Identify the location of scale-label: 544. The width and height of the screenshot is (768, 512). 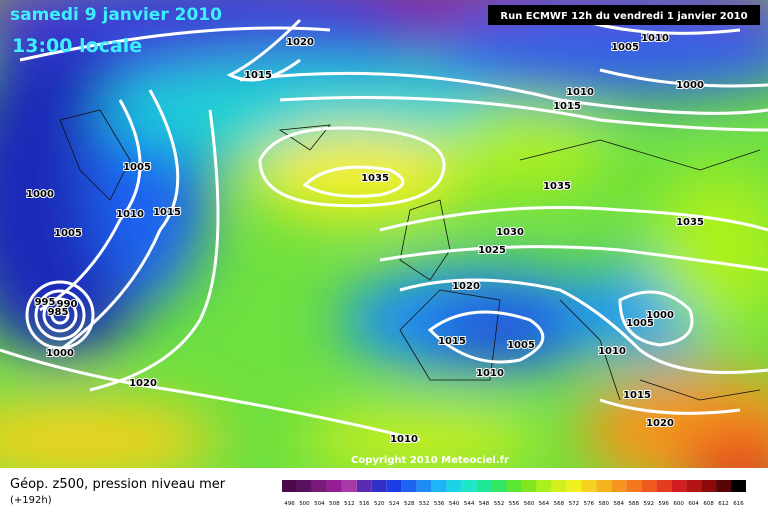
(469, 504).